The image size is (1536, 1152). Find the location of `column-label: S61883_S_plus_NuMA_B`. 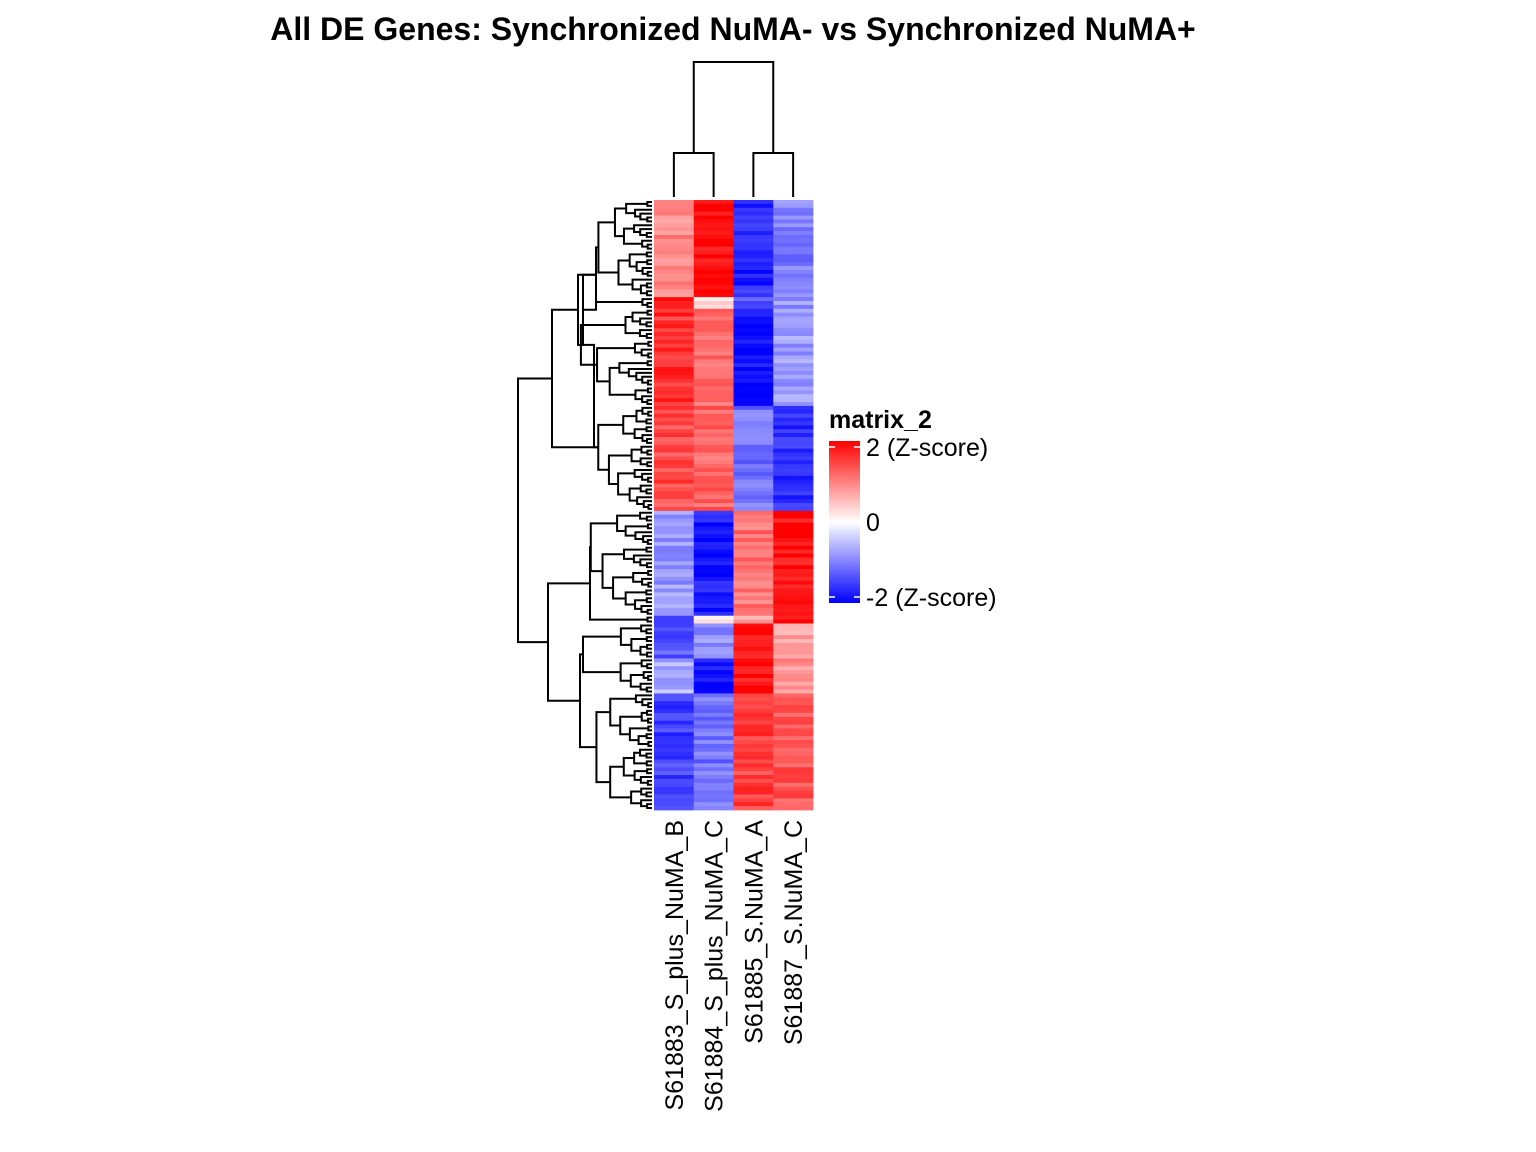

column-label: S61883_S_plus_NuMA_B is located at coordinates (675, 965).